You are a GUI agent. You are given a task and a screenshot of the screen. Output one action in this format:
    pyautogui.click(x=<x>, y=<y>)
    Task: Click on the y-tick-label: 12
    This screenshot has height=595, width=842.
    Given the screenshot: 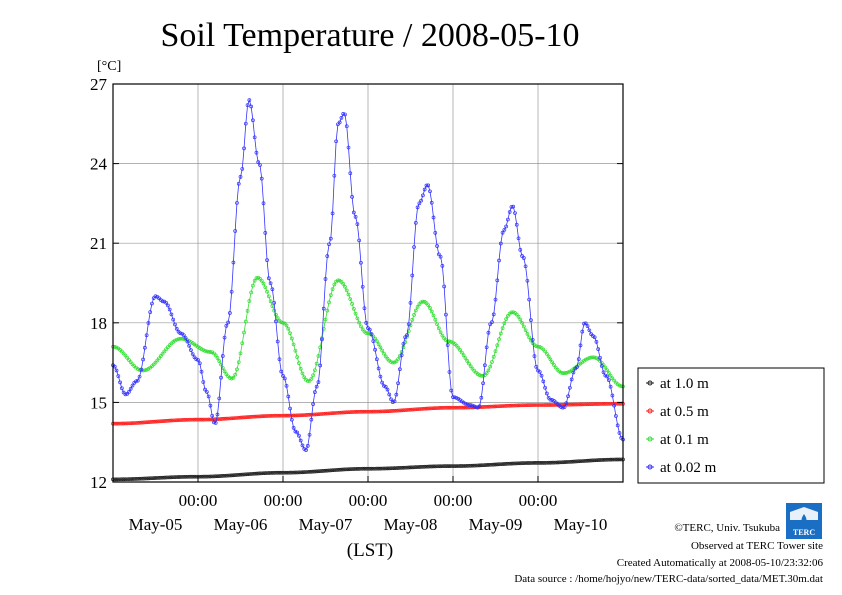 What is the action you would take?
    pyautogui.click(x=98, y=482)
    